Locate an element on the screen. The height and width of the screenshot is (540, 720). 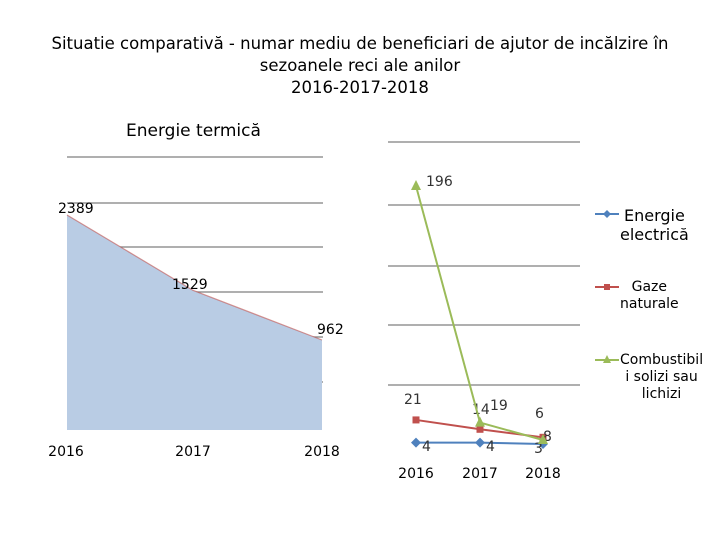
legend-item-solid: Combustibil i solizi sau lichizi is located at coordinates (648, 377).